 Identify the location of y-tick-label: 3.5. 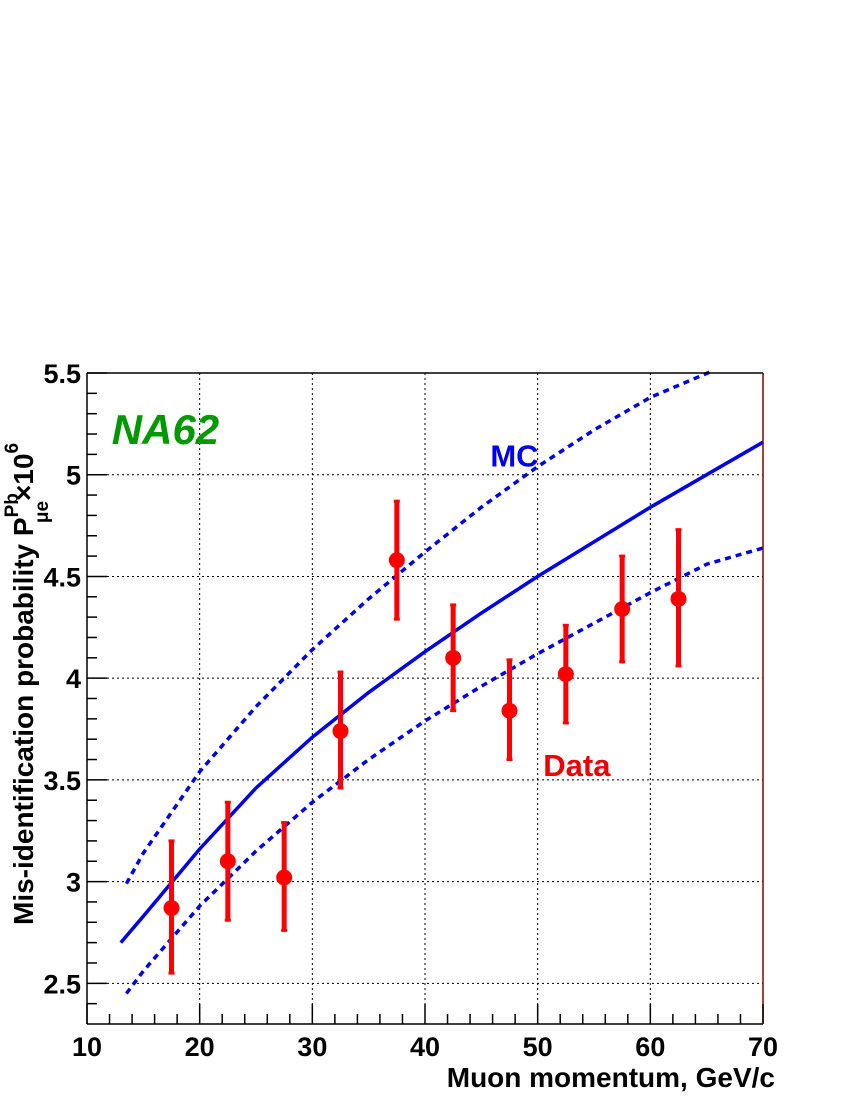
(62, 781).